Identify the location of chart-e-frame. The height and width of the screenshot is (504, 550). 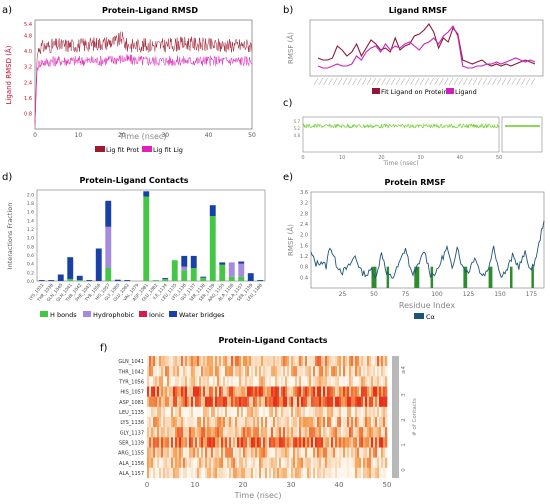
(427, 240).